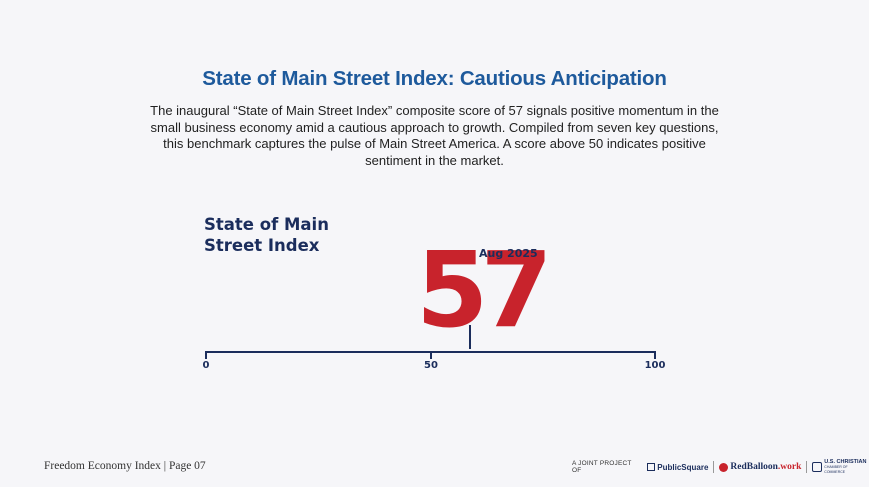 The image size is (869, 487). What do you see at coordinates (470, 337) in the screenshot?
I see `score-pointer` at bounding box center [470, 337].